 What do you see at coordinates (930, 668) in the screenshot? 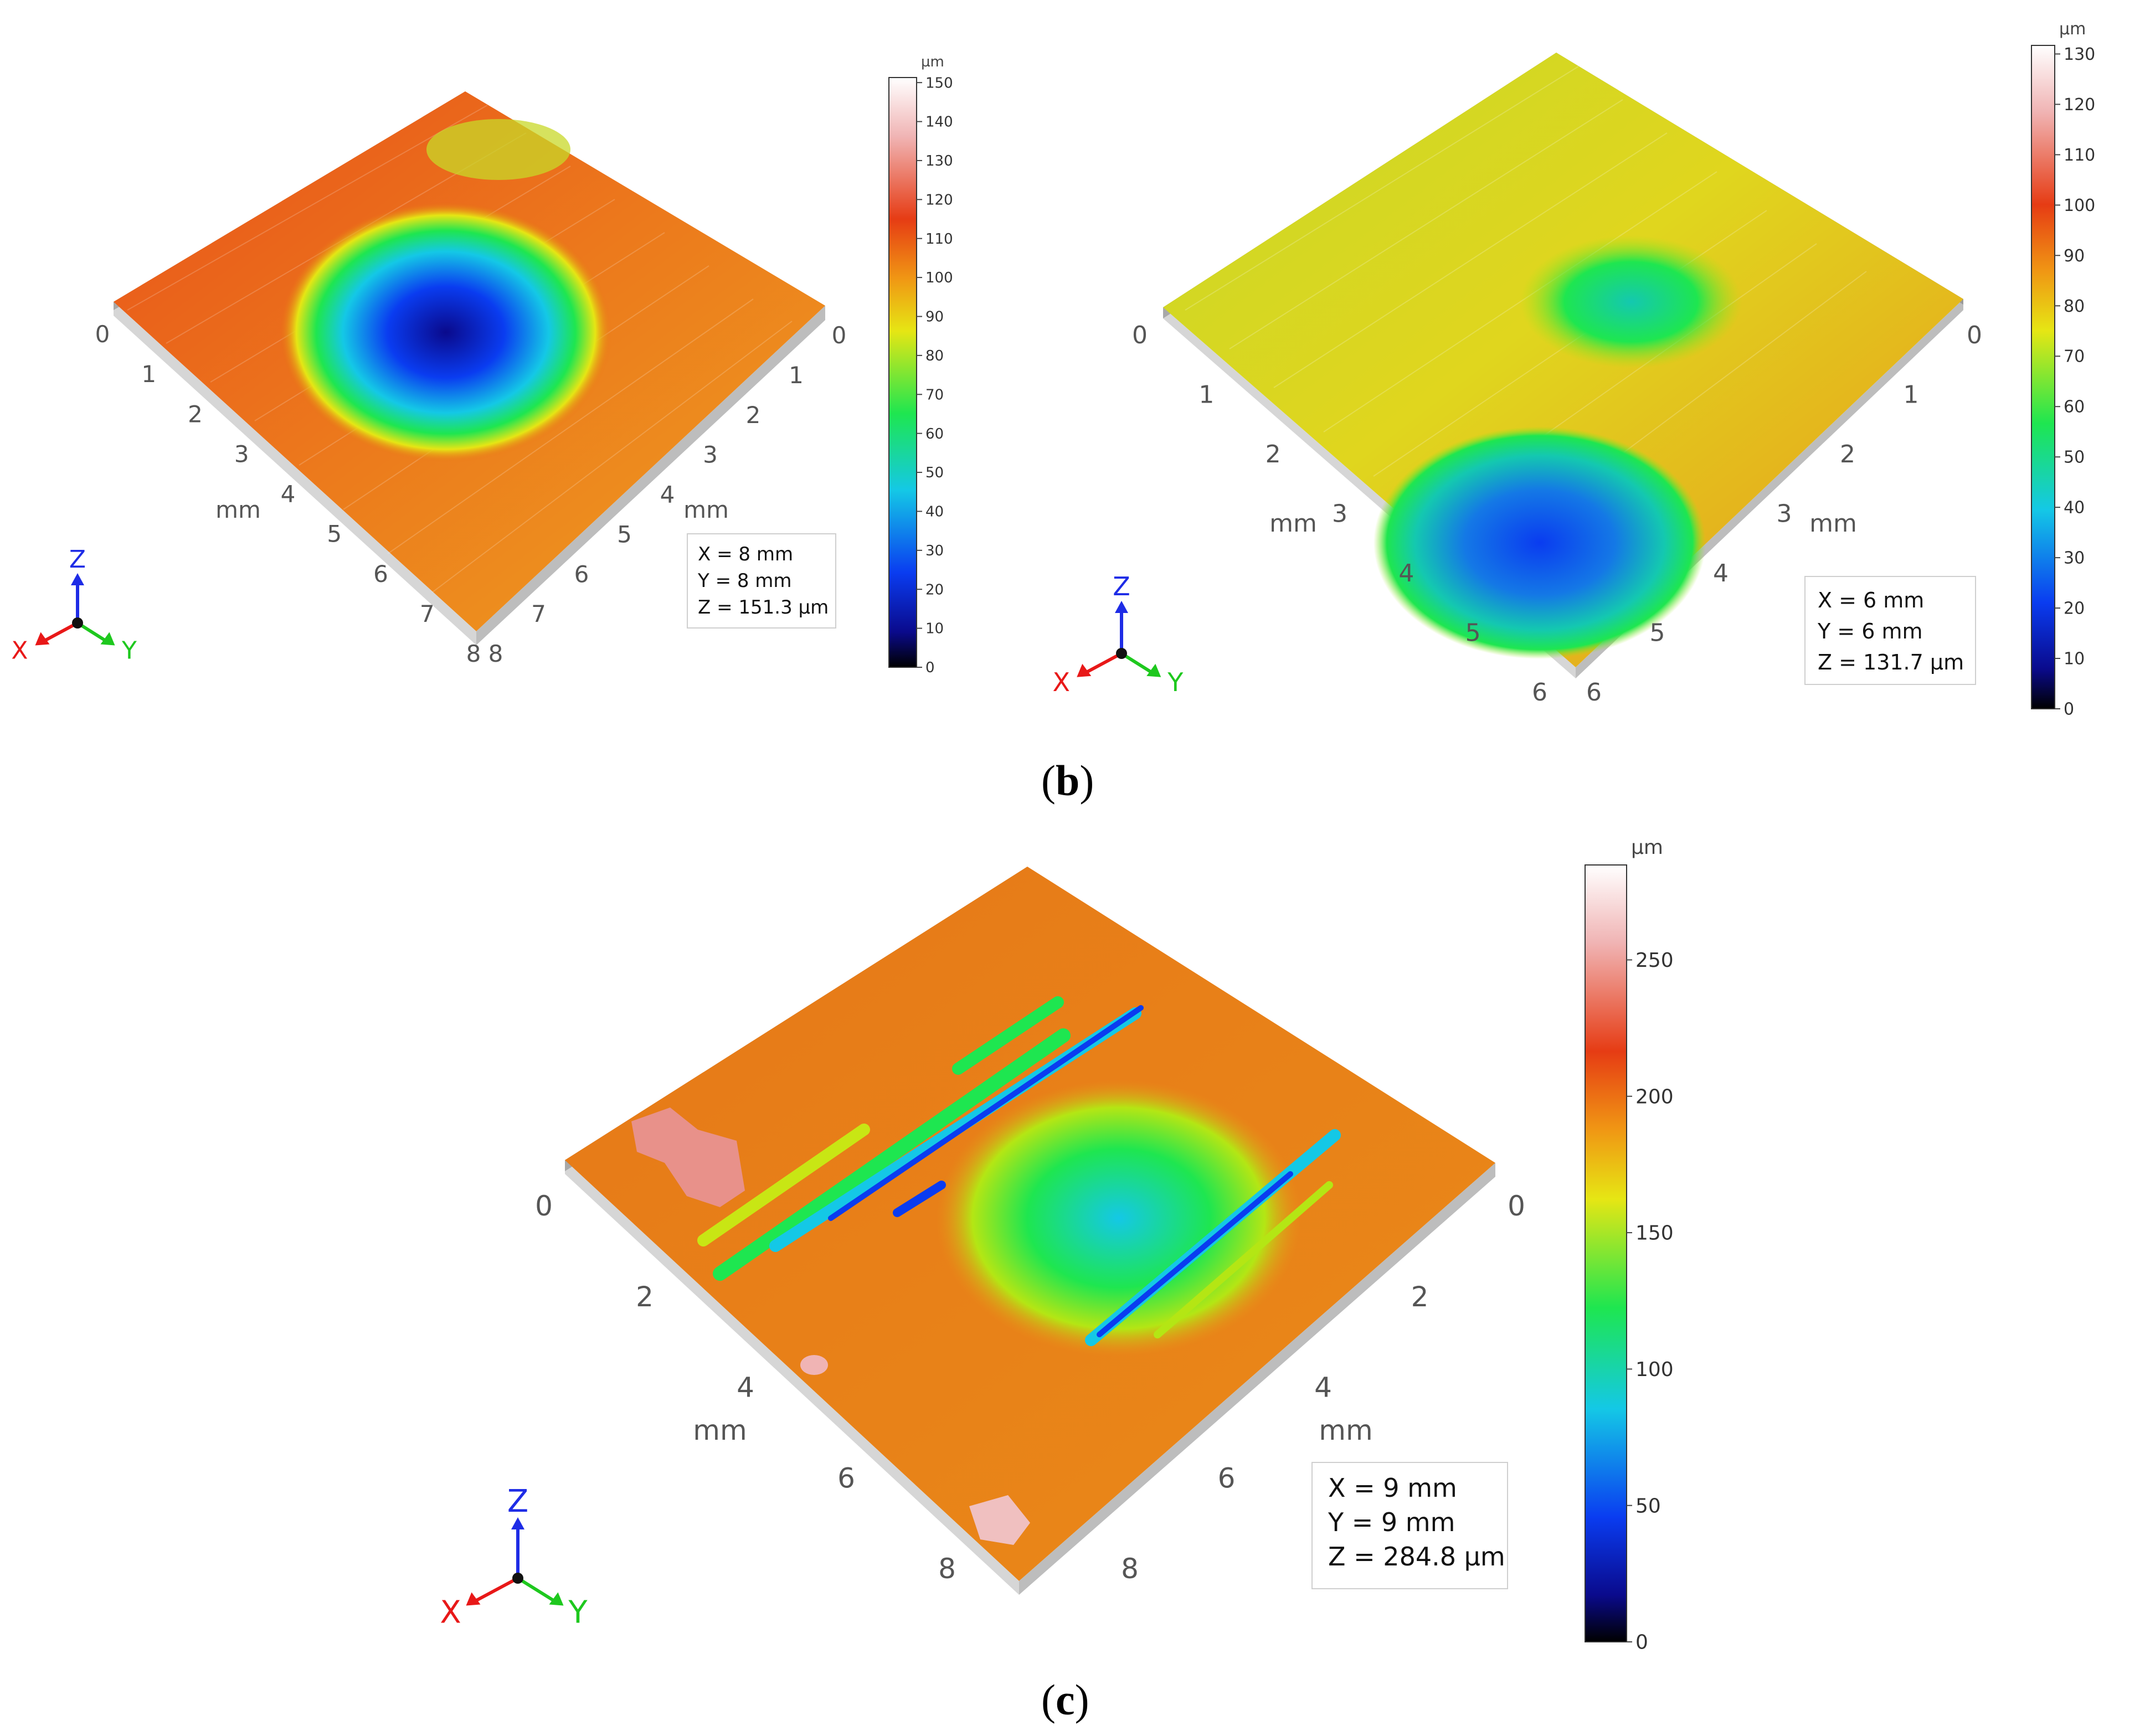
I see `panel-a-scale-tick-label: 0` at bounding box center [930, 668].